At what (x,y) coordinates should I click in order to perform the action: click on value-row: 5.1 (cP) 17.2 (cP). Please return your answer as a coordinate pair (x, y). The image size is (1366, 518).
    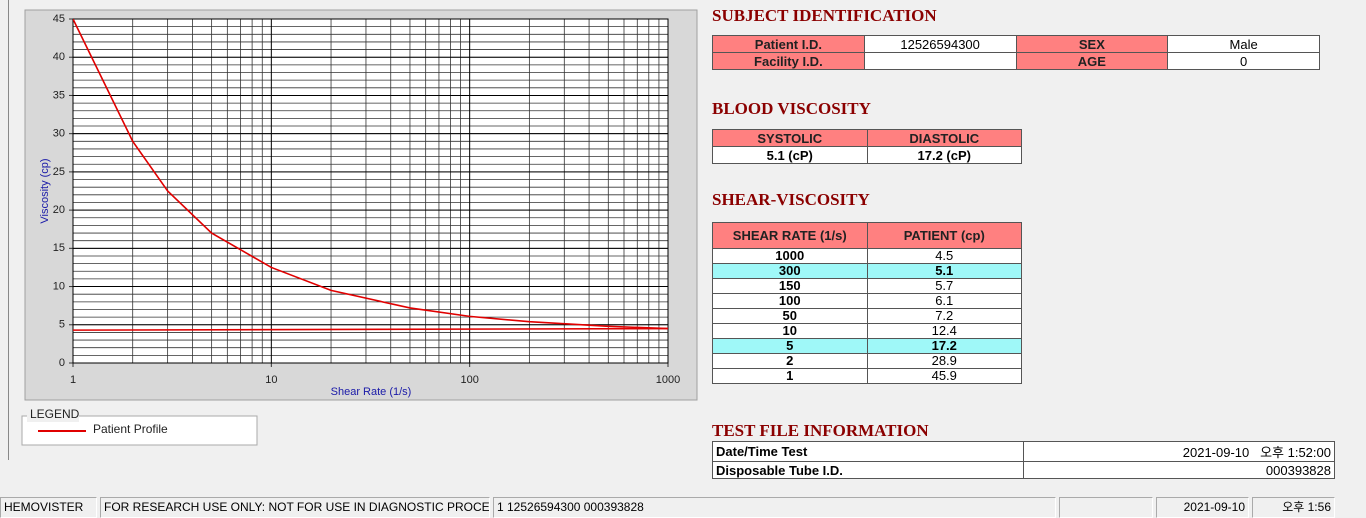
    Looking at the image, I should click on (867, 155).